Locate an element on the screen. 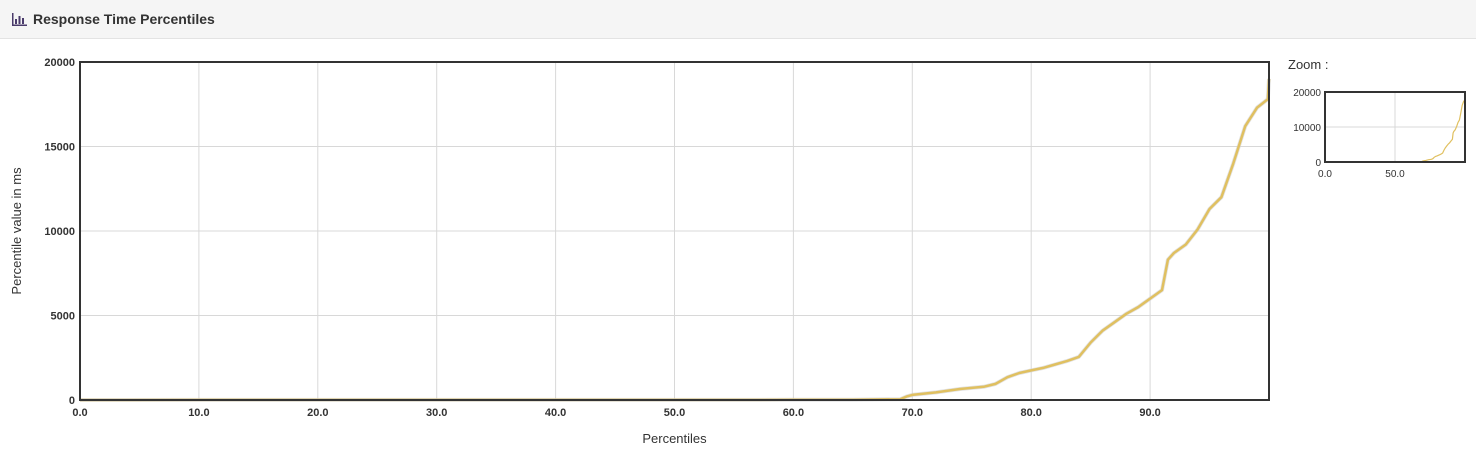 This screenshot has width=1476, height=454. chart-title: Response Time Percentiles is located at coordinates (124, 19).